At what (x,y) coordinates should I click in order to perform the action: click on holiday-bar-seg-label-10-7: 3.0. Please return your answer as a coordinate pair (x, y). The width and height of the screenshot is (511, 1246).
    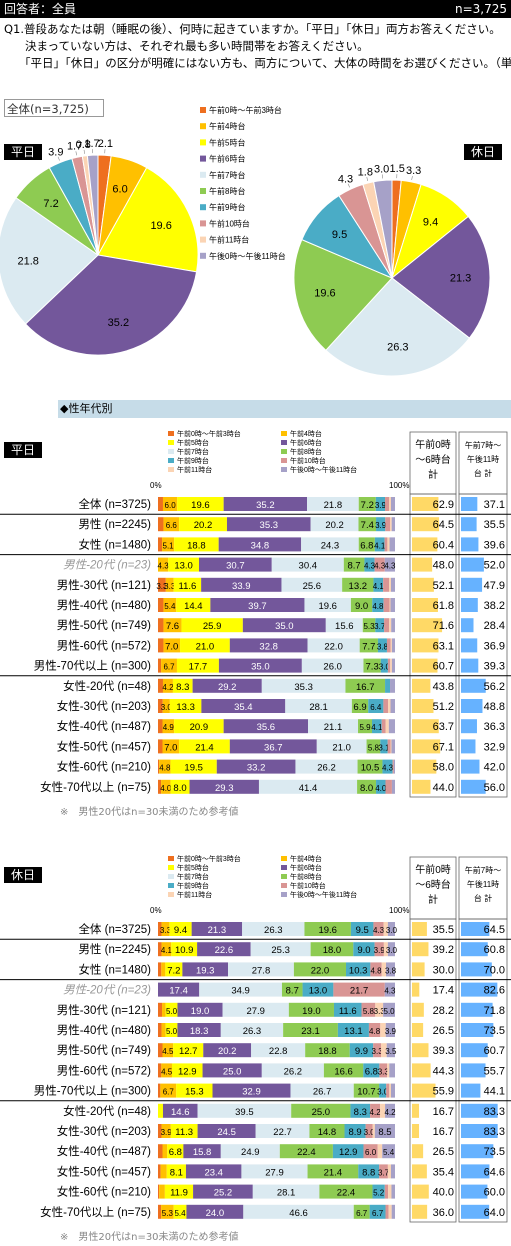
    Looking at the image, I should click on (370, 1132).